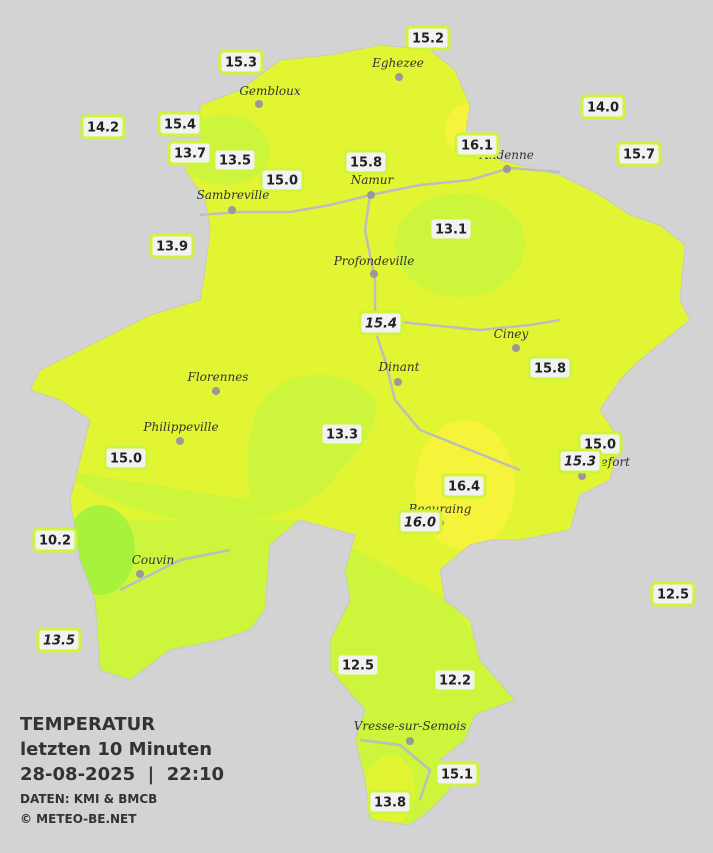  I want to click on city-label: Couvin, so click(153, 560).